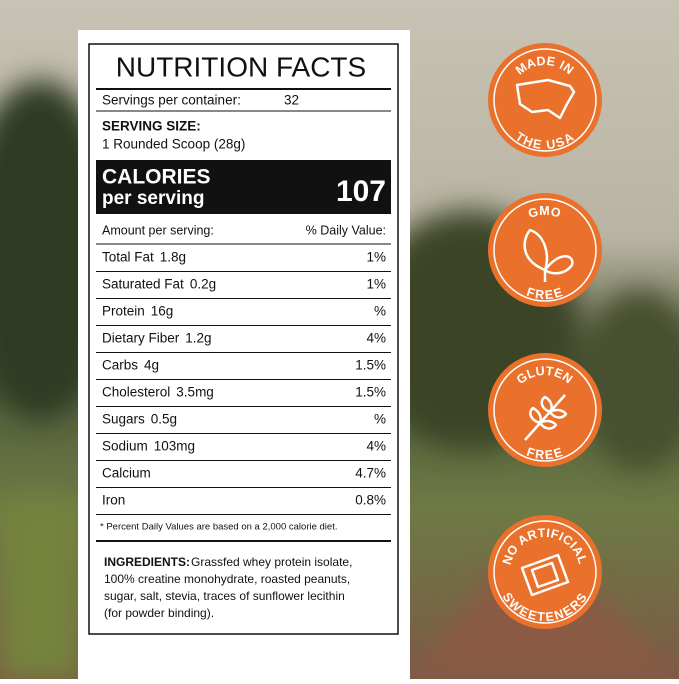 Image resolution: width=679 pixels, height=684 pixels. What do you see at coordinates (126, 473) in the screenshot?
I see `nutrient-name: Calcium` at bounding box center [126, 473].